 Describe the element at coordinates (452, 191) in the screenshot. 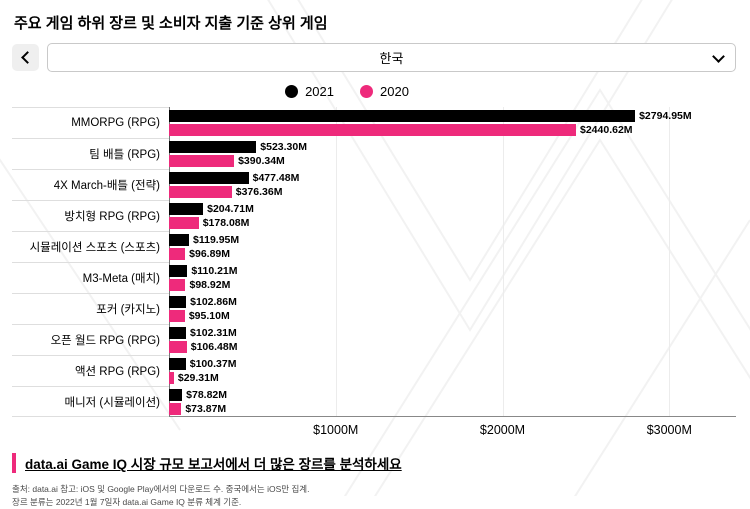

I see `bar-group-2020: $376.36M` at that location.